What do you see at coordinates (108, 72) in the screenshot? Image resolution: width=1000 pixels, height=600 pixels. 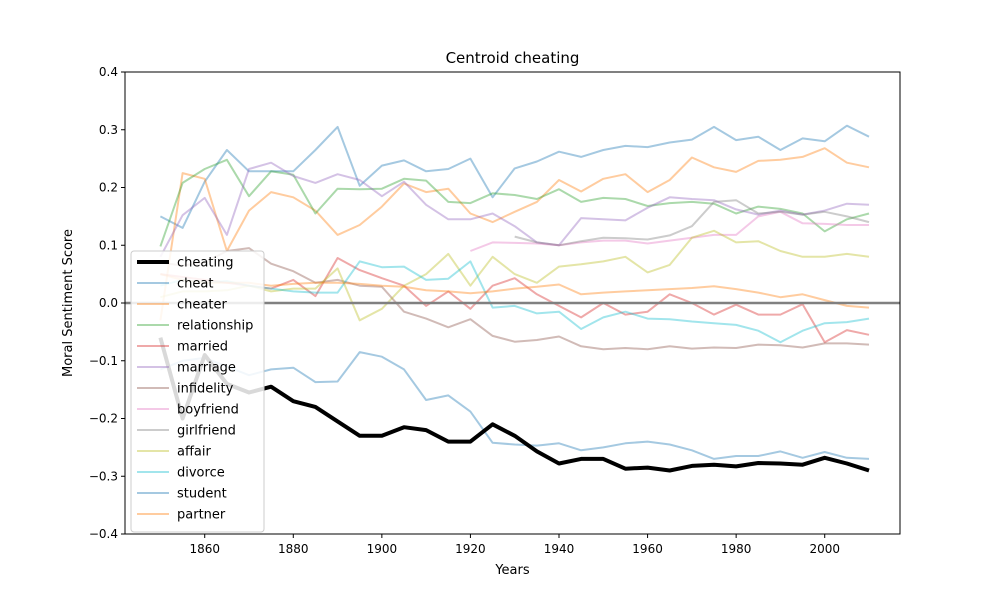 I see `y-tick-label: 0.4` at bounding box center [108, 72].